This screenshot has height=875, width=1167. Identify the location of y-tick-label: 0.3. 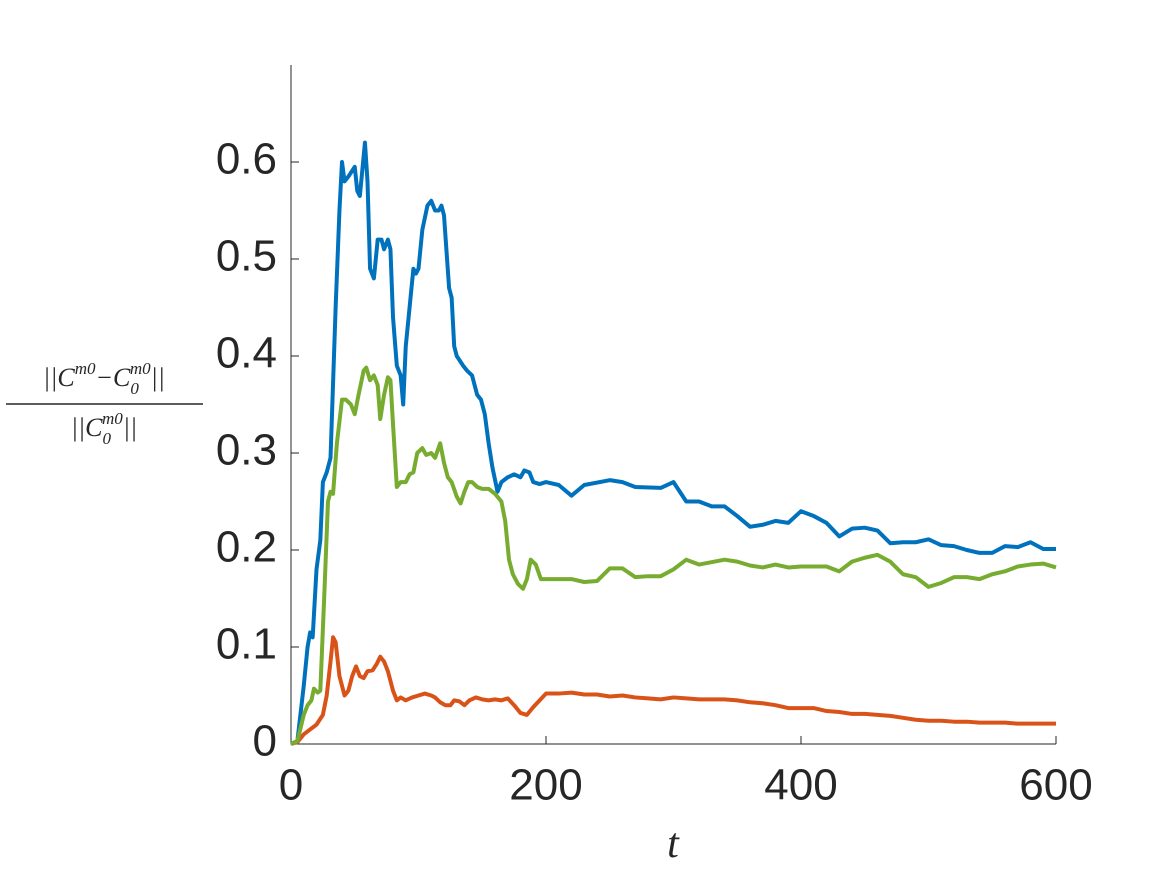
(246, 450).